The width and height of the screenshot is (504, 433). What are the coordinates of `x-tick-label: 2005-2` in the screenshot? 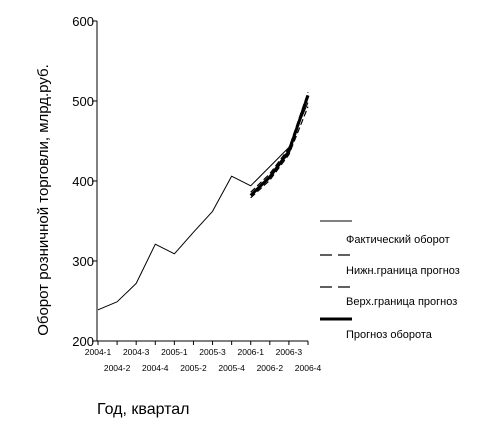 It's located at (193, 368).